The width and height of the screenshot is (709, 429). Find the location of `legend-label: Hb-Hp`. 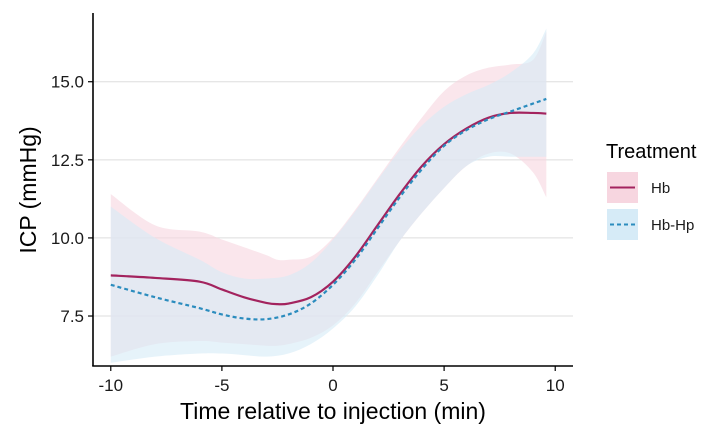

legend-label: Hb-Hp is located at coordinates (672, 225).